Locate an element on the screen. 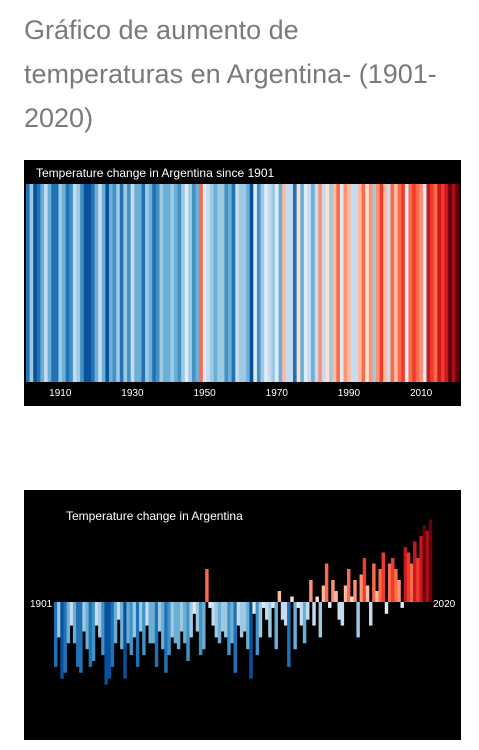 The width and height of the screenshot is (479, 750). bar-1911 is located at coordinates (87, 626).